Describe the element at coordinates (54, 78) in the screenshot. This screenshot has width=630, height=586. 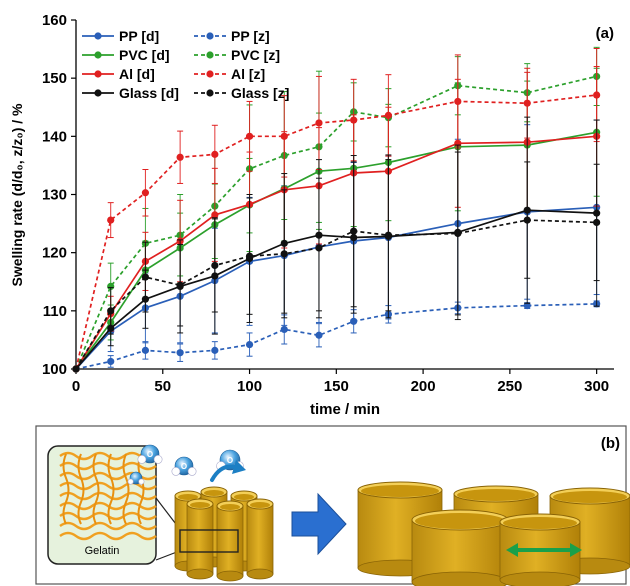
I see `y-tick-label: 150` at that location.